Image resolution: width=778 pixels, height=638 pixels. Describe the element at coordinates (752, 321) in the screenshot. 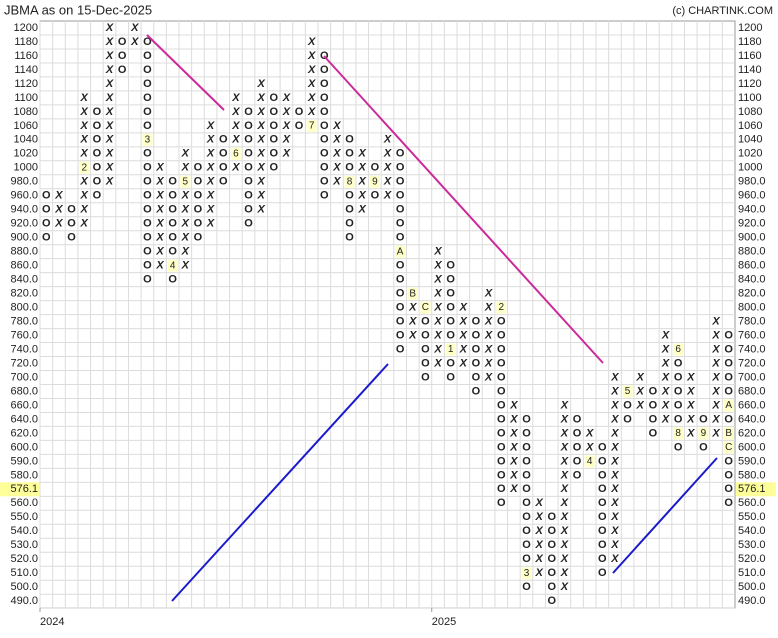

I see `y-tick-label-right: 780.0` at that location.